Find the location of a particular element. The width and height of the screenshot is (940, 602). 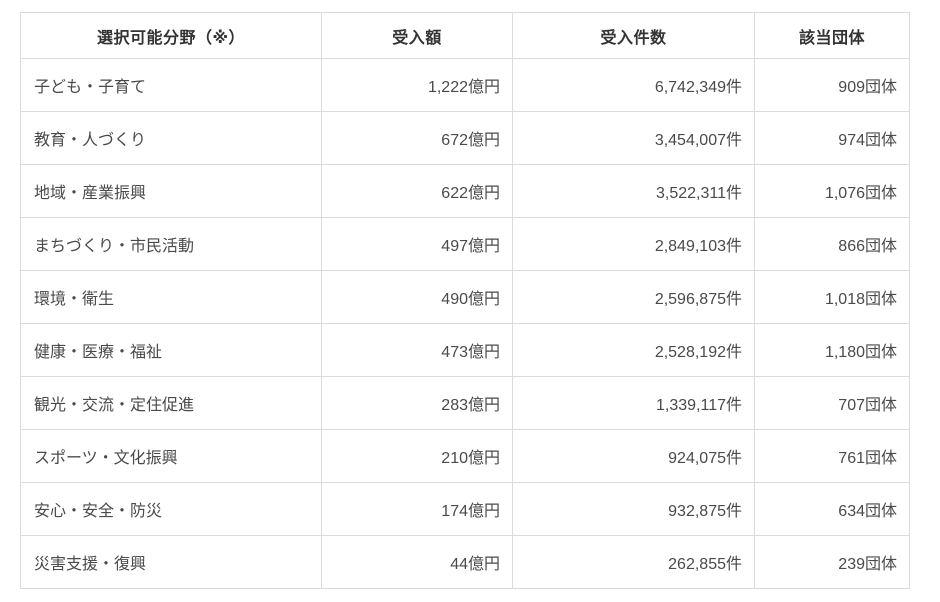

cell-organizations: 707団体 is located at coordinates (832, 403).